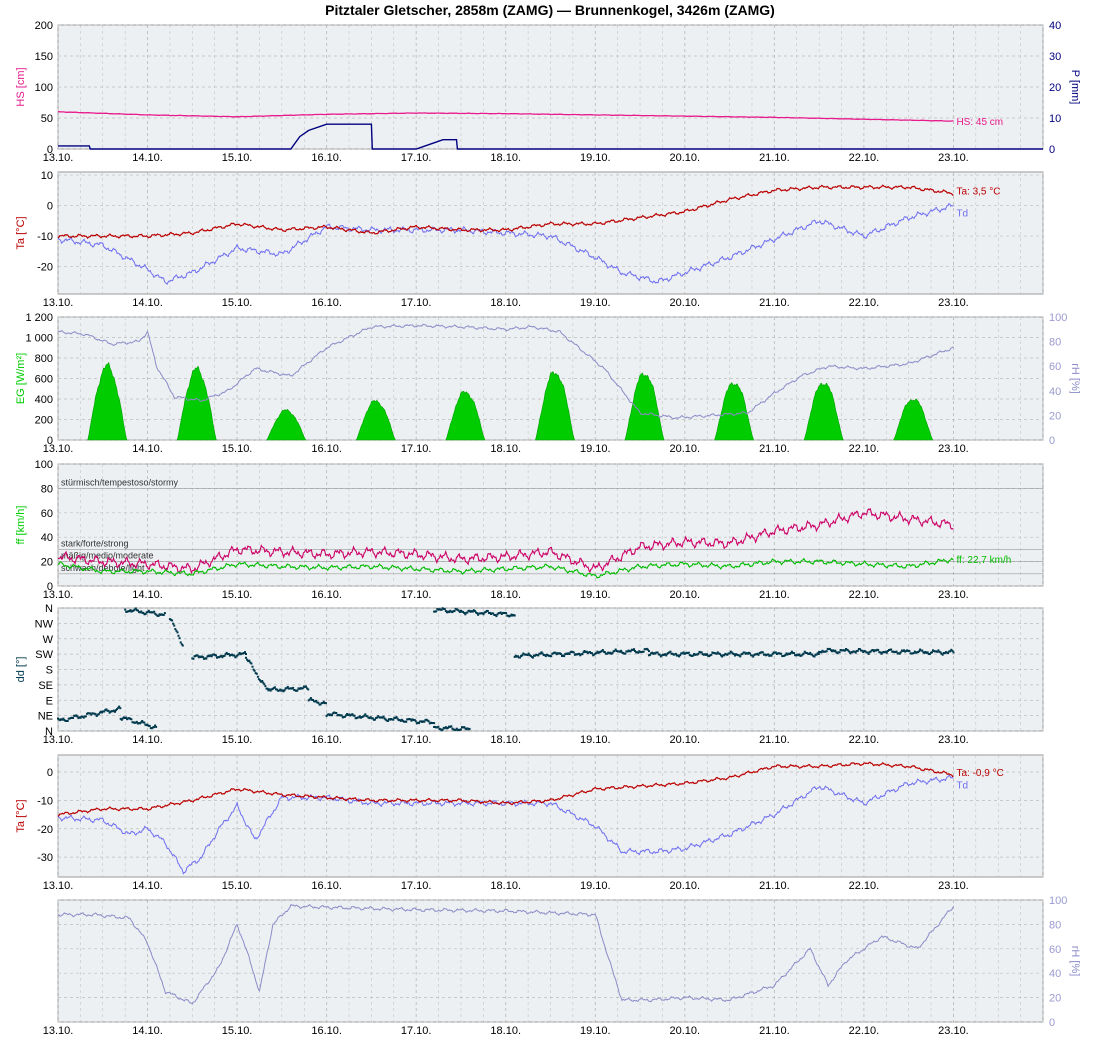 Image resolution: width=1100 pixels, height=1055 pixels. Describe the element at coordinates (39, 318) in the screenshot. I see `y-tick-label: 1 200` at that location.